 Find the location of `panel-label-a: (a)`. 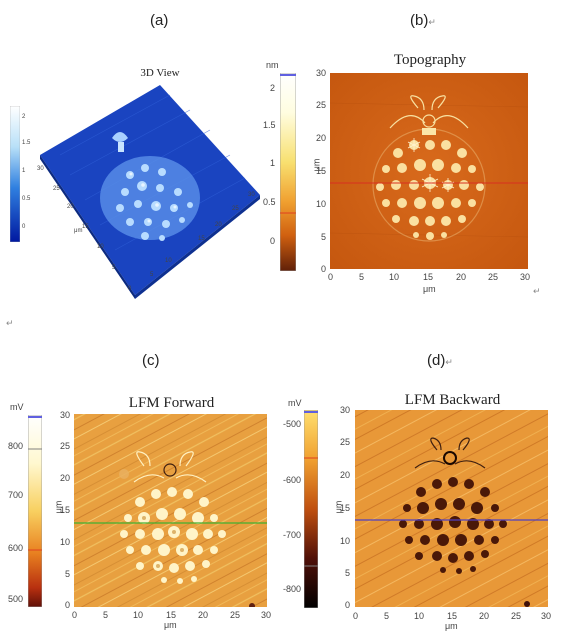

panel-label-a: (a) is located at coordinates (159, 20).